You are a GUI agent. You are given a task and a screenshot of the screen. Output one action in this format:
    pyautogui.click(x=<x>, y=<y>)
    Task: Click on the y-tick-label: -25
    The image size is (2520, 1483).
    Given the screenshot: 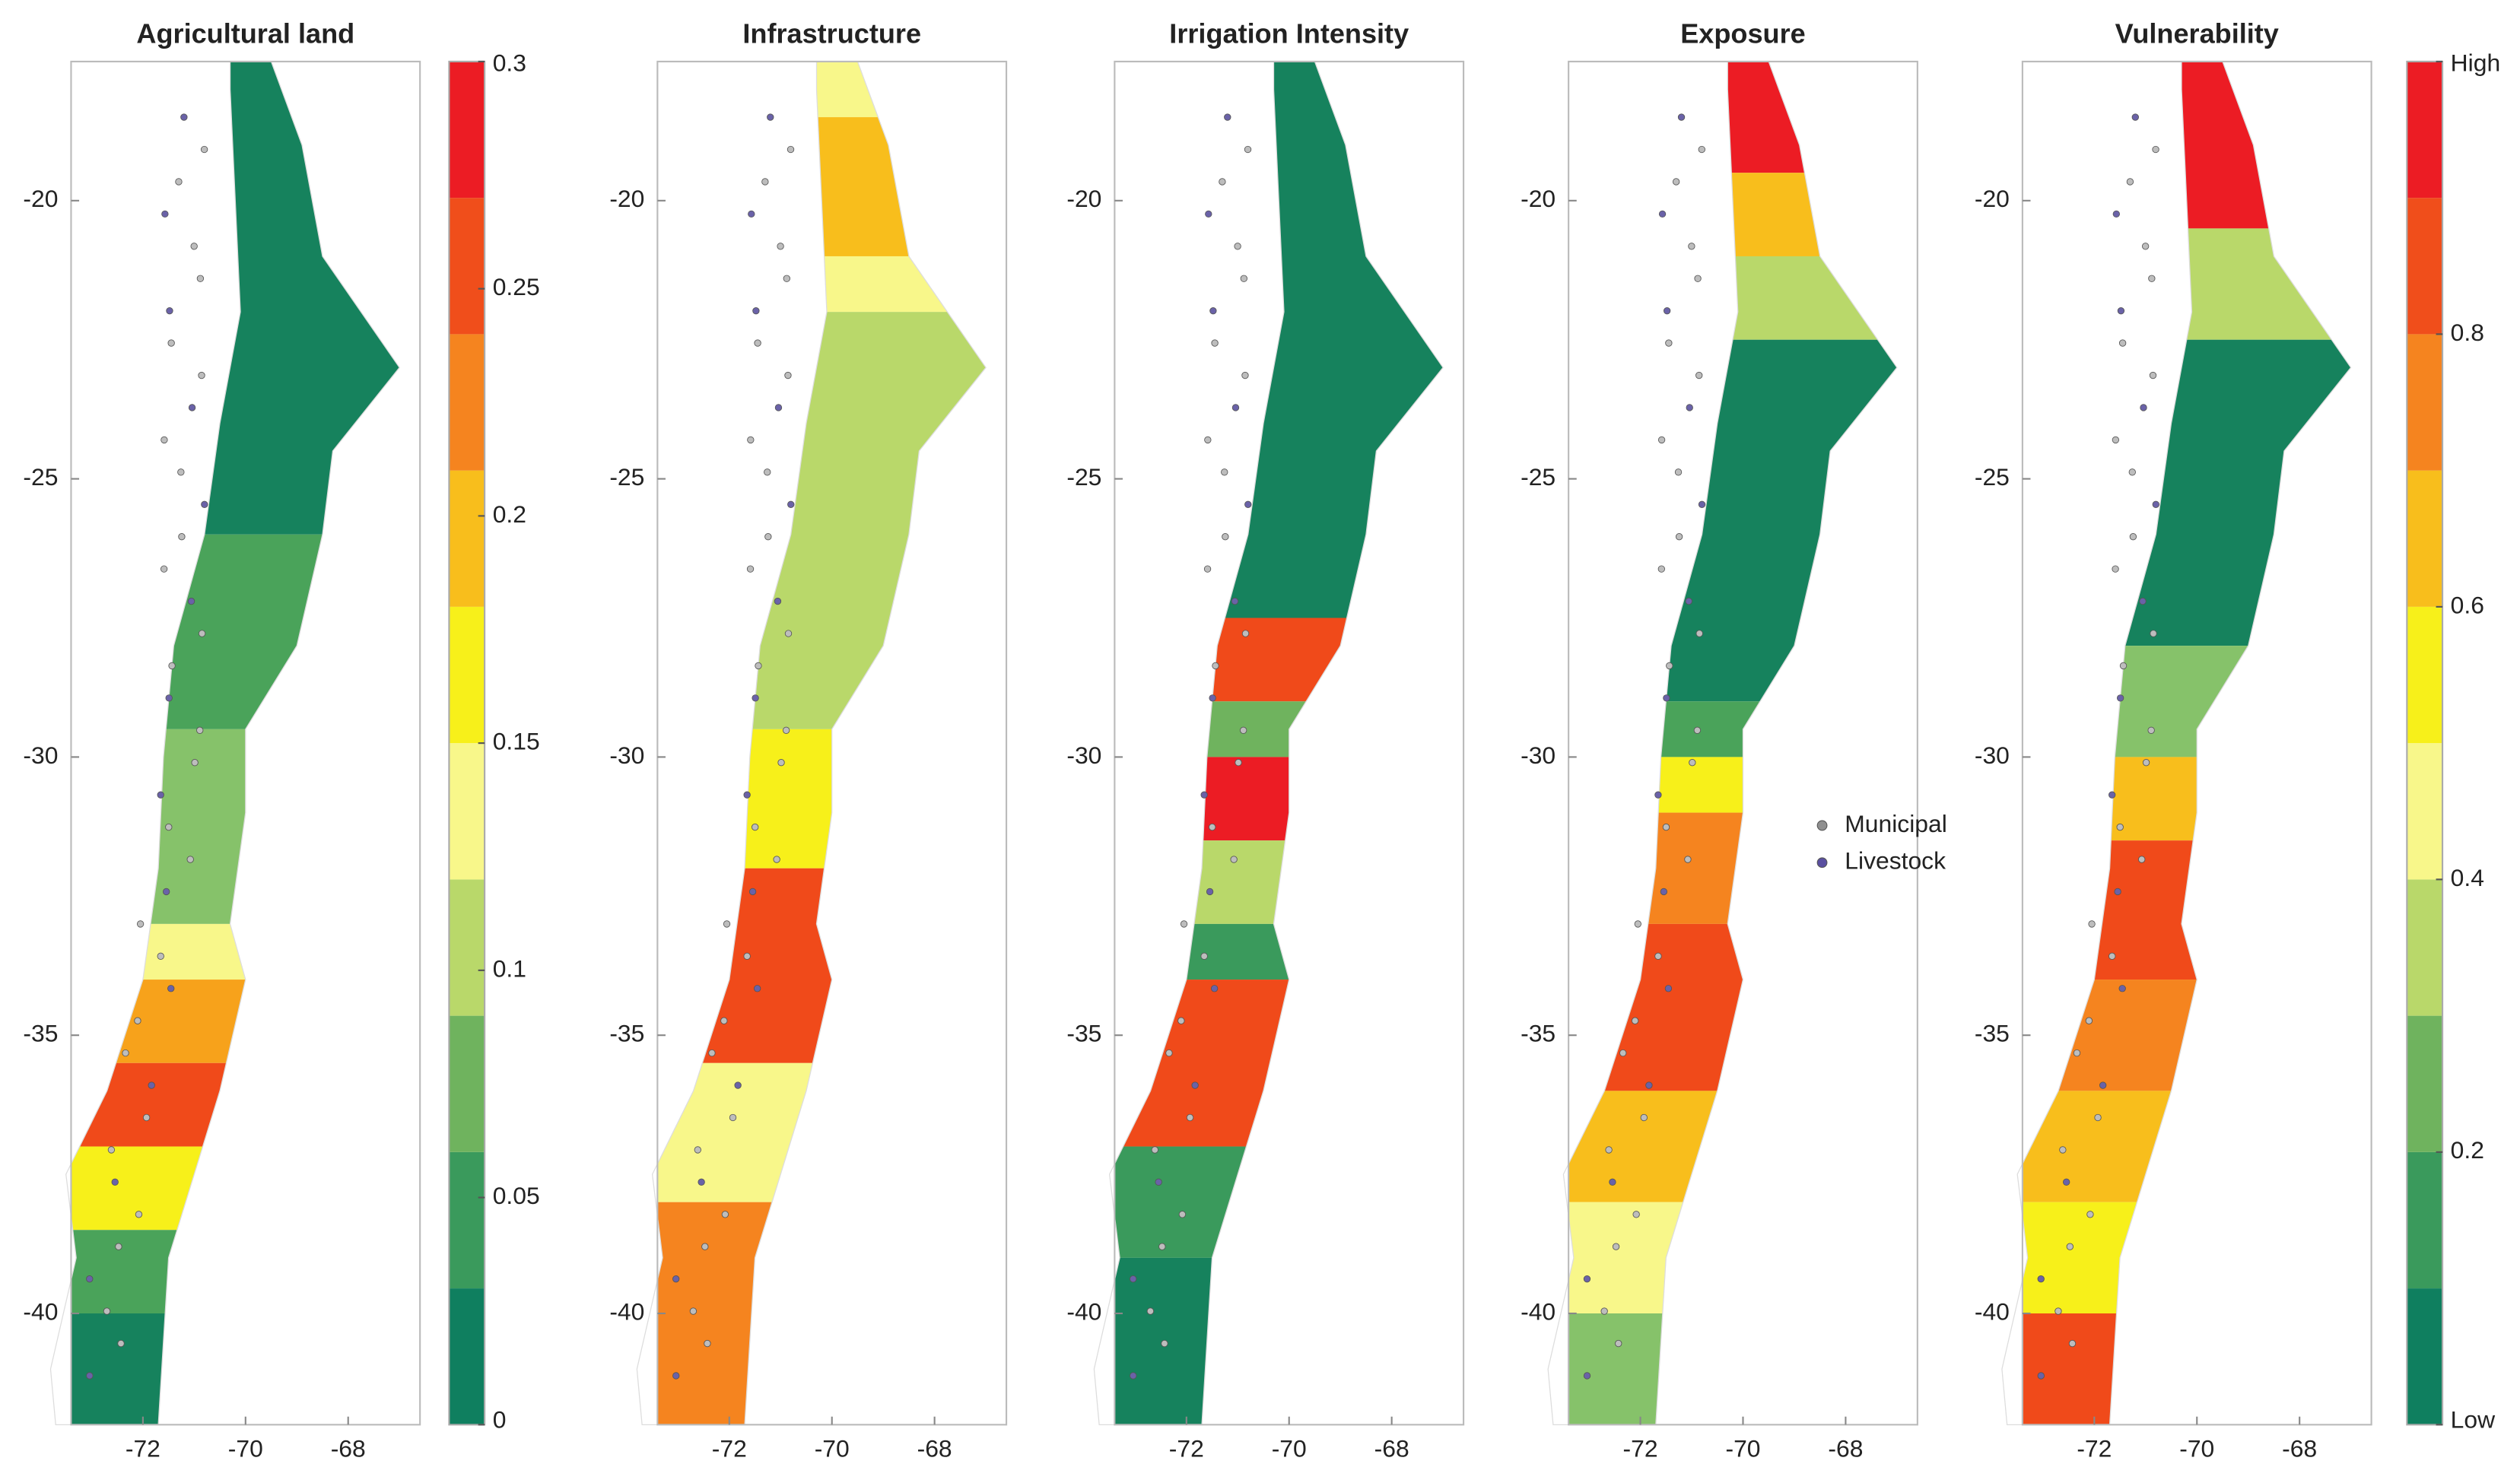 What is the action you would take?
    pyautogui.click(x=1538, y=477)
    